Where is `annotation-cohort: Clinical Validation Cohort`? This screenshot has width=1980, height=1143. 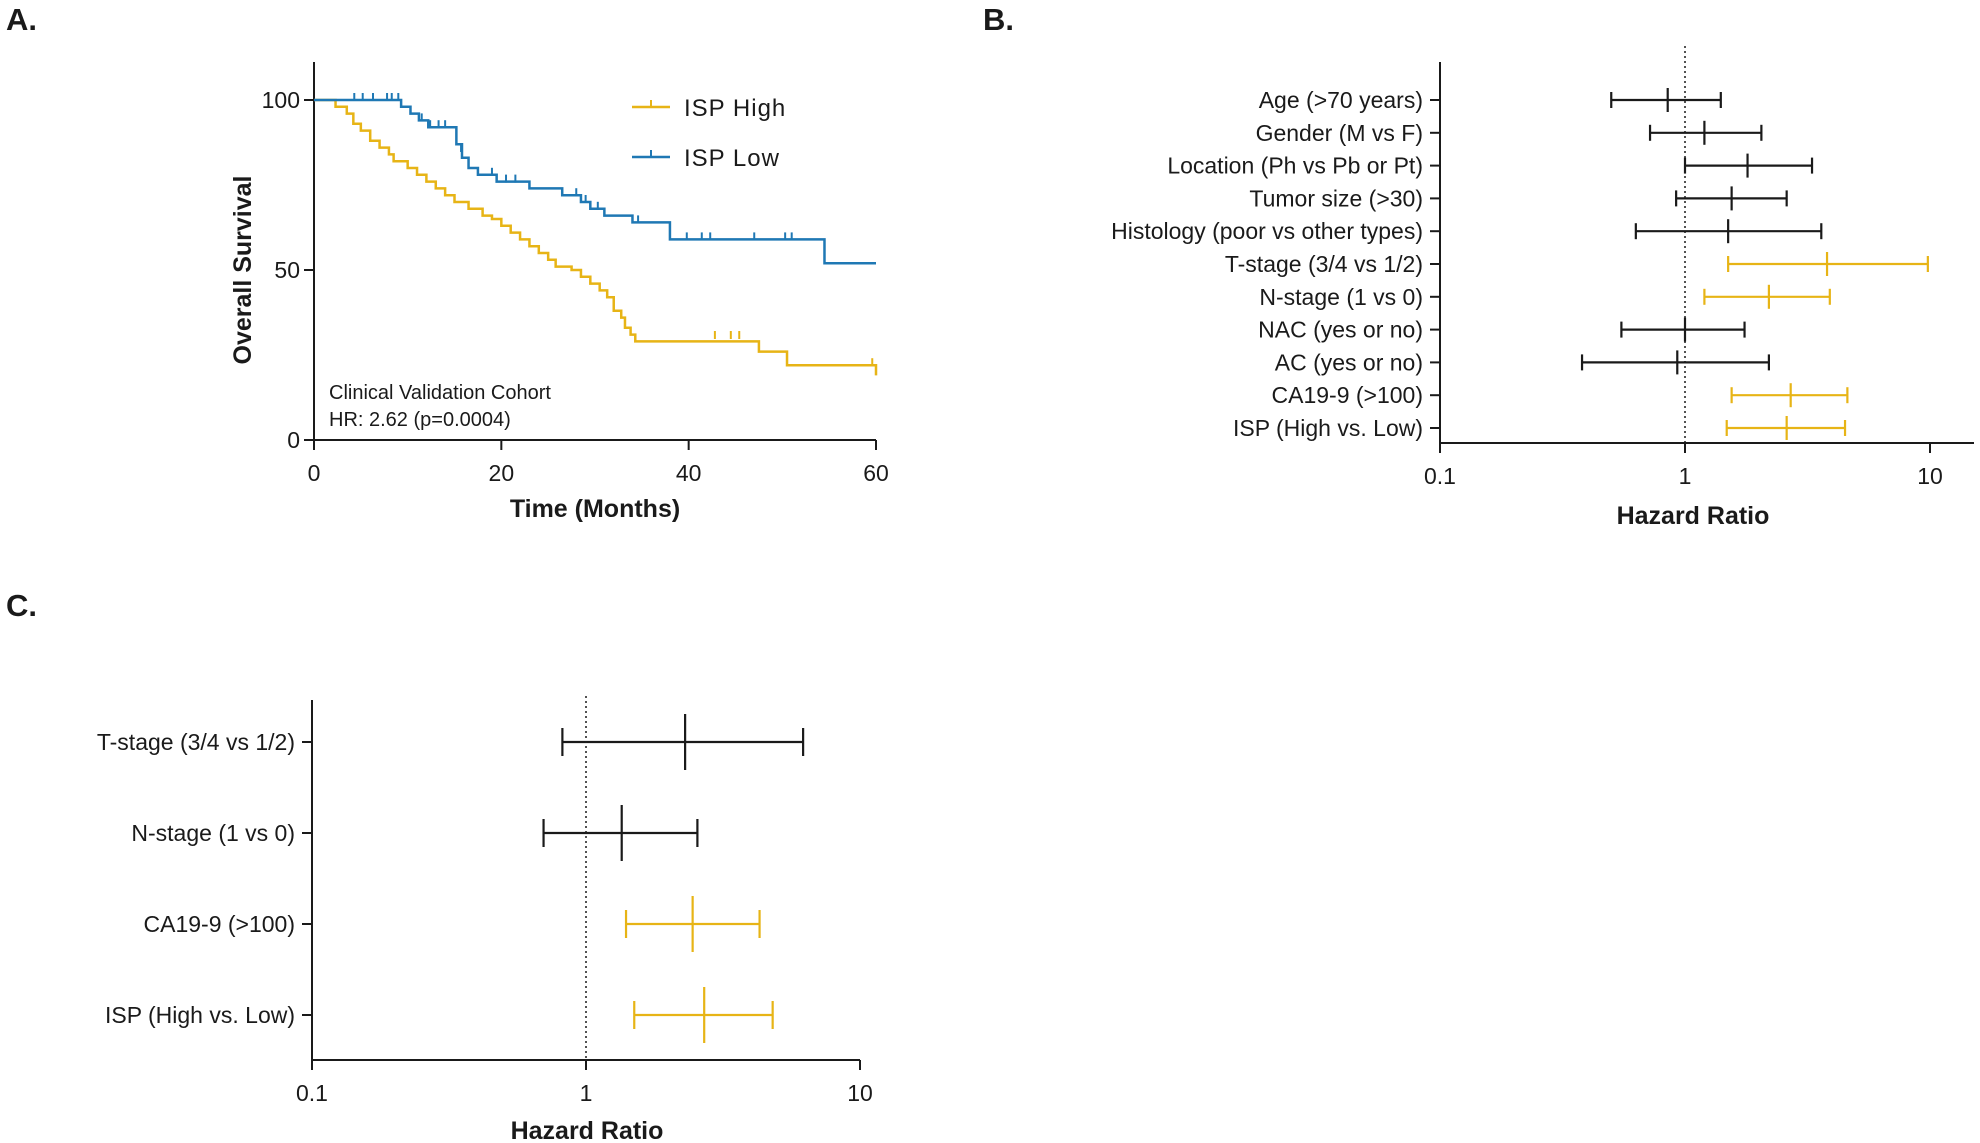
annotation-cohort: Clinical Validation Cohort is located at coordinates (440, 393).